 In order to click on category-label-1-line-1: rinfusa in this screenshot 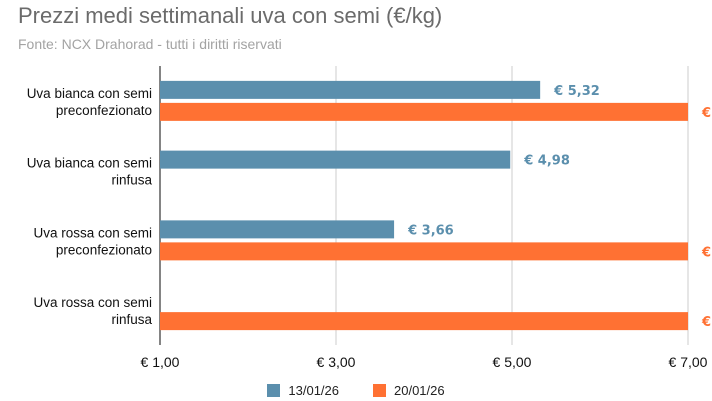, I will do `click(131, 180)`.